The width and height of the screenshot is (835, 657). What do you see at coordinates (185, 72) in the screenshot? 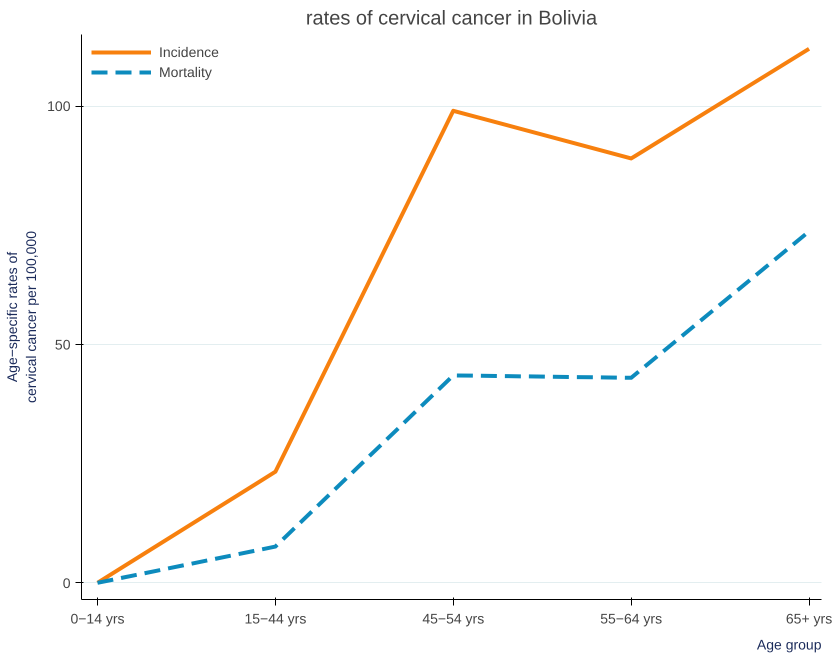
I see `legend-label: Mortality` at bounding box center [185, 72].